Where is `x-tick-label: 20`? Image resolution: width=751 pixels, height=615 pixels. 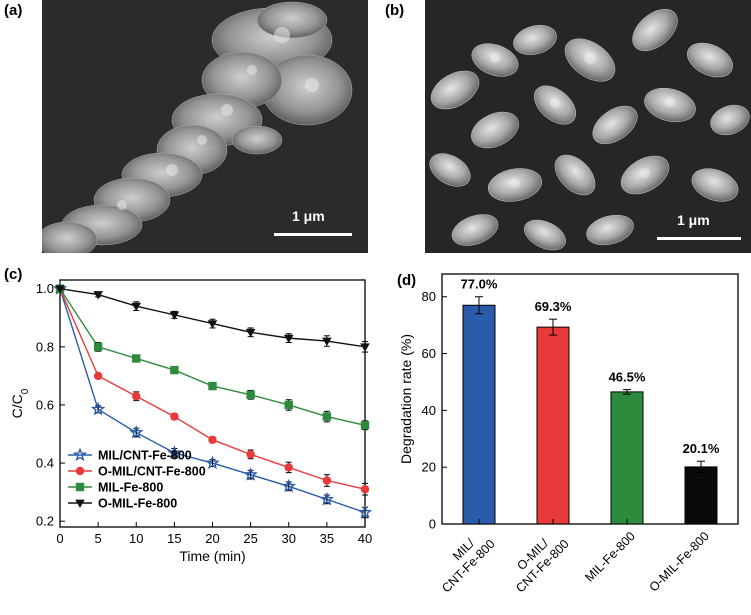 x-tick-label: 20 is located at coordinates (212, 538).